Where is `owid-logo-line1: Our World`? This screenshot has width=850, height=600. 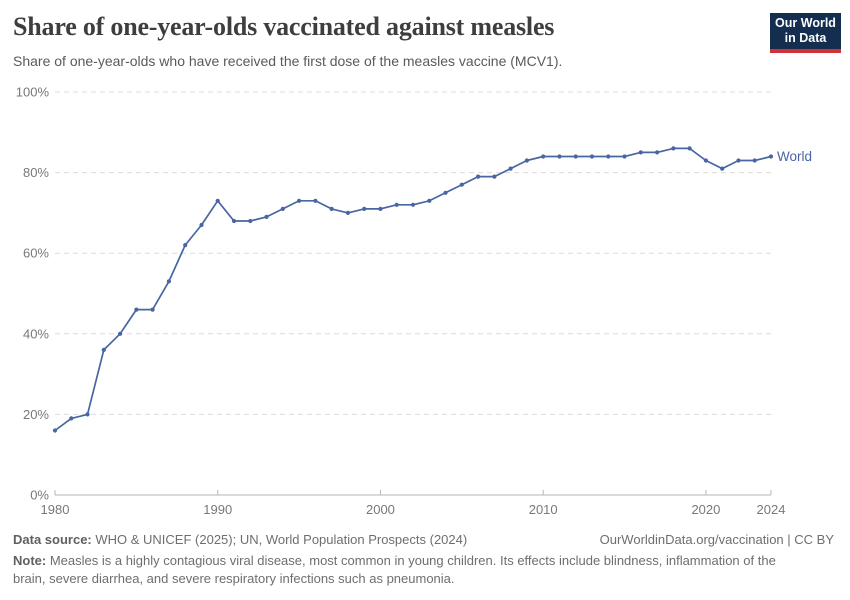 owid-logo-line1: Our World is located at coordinates (805, 23).